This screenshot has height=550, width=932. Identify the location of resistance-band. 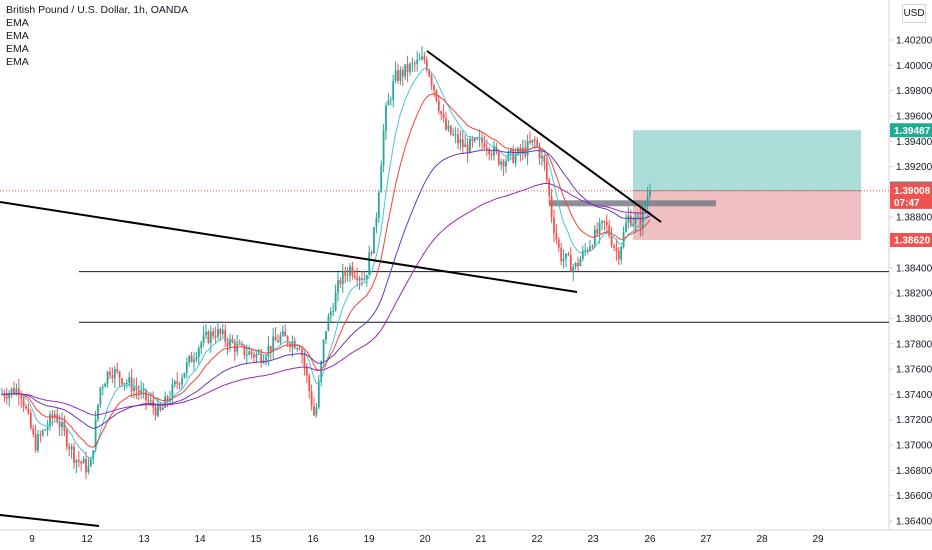
(632, 203).